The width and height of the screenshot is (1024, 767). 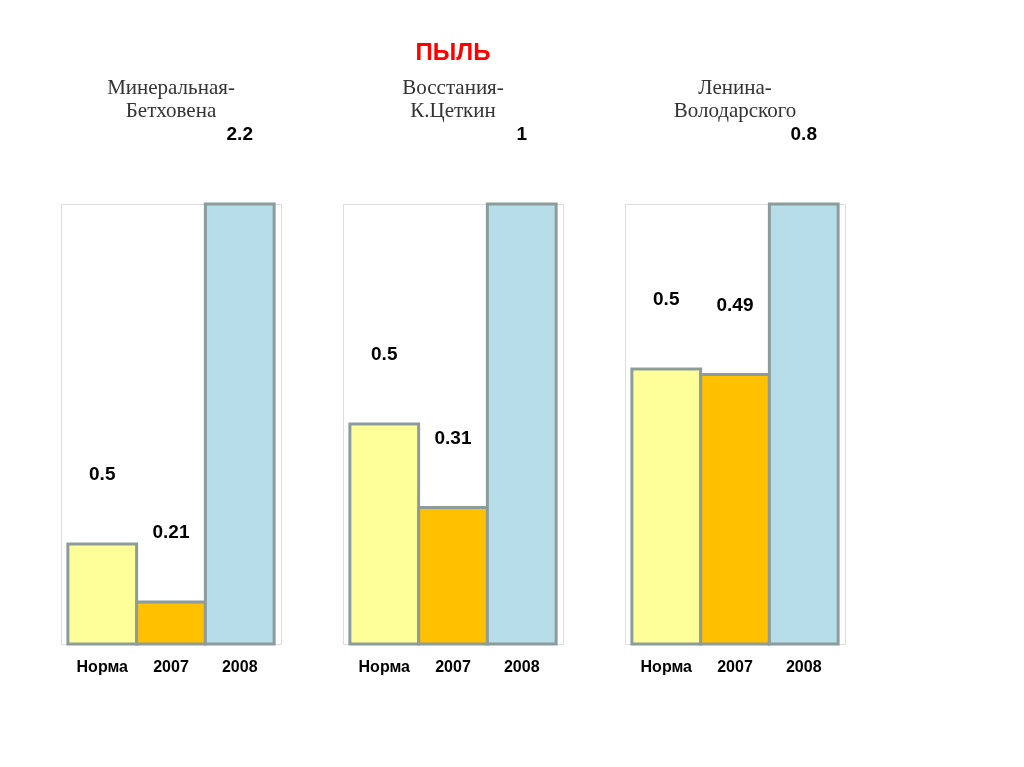 What do you see at coordinates (239, 133) in the screenshot?
I see `data-label: 2.2` at bounding box center [239, 133].